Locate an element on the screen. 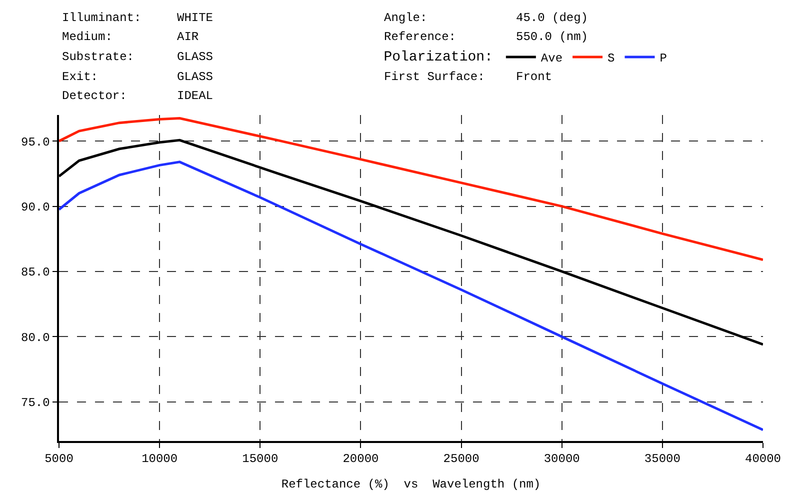 This screenshot has width=793, height=503. x-tick-label: 5000 is located at coordinates (59, 459).